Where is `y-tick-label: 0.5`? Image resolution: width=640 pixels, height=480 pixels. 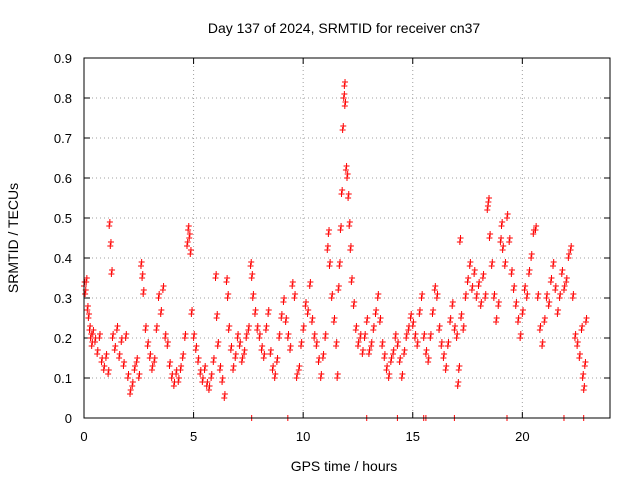 y-tick-label: 0.5 is located at coordinates (63, 218).